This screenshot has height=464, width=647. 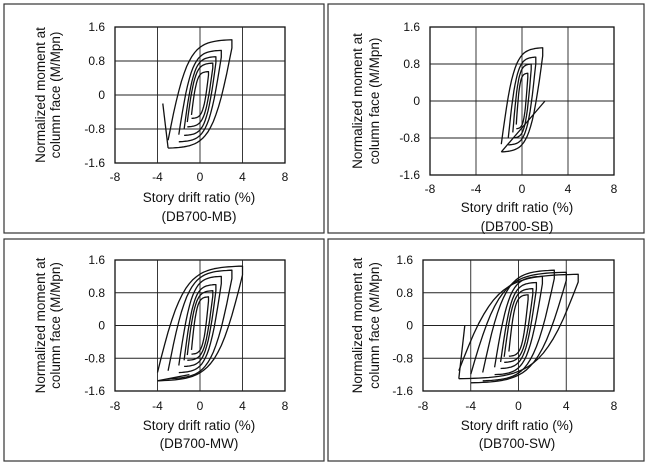 What do you see at coordinates (517, 226) in the screenshot?
I see `chart-caption: (DB700-SB)` at bounding box center [517, 226].